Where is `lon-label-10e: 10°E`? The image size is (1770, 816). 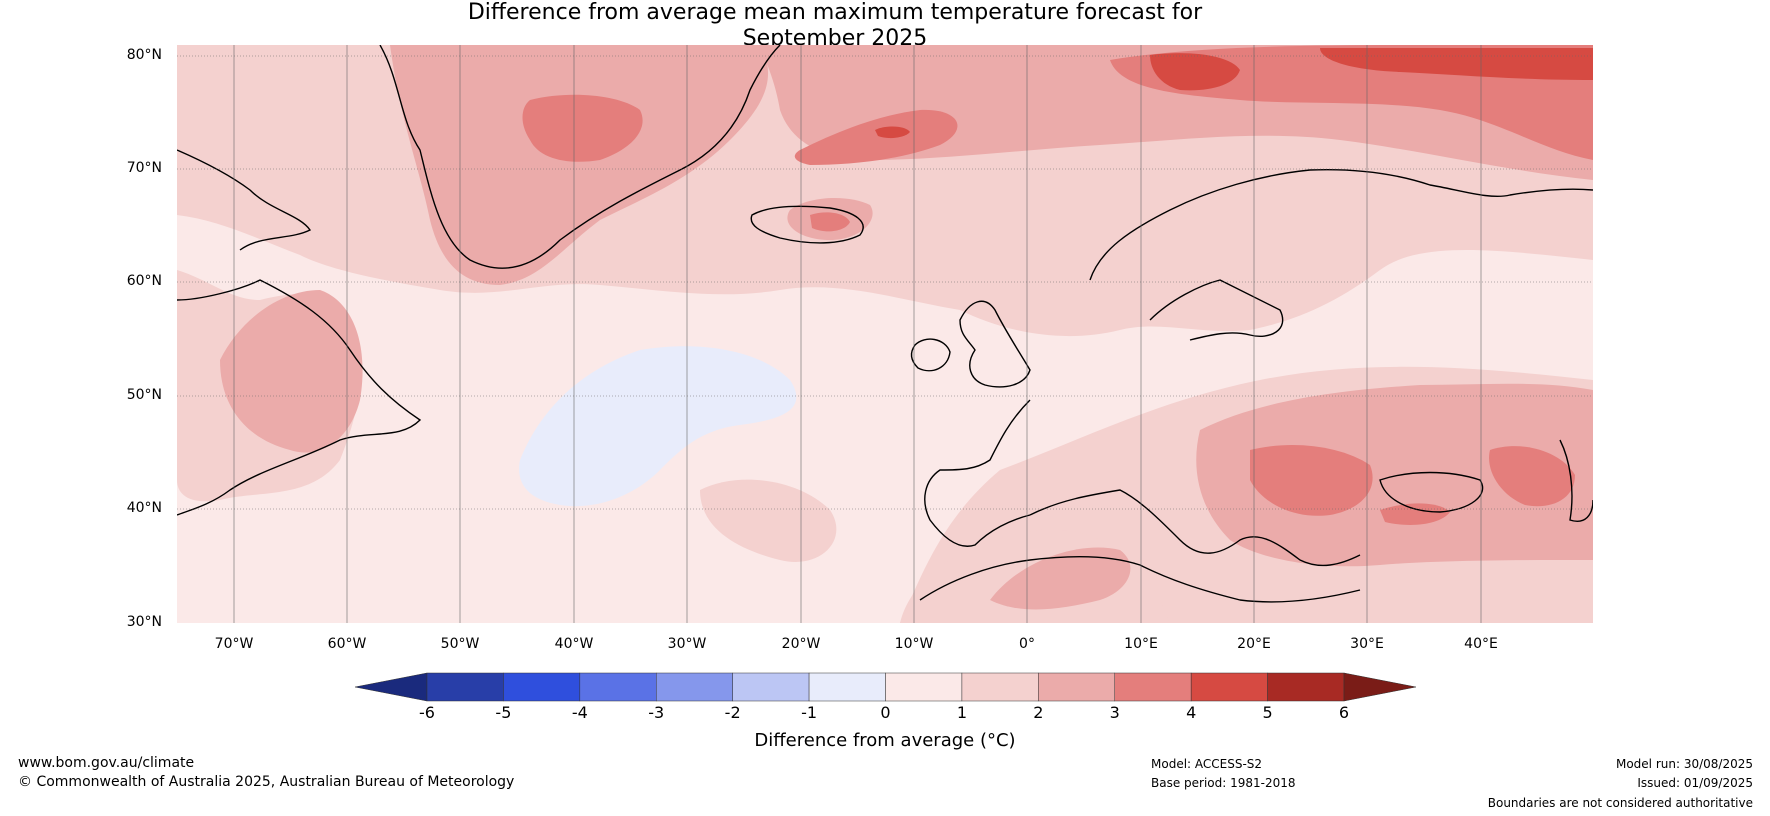
lon-label-10e: 10°E is located at coordinates (1141, 644).